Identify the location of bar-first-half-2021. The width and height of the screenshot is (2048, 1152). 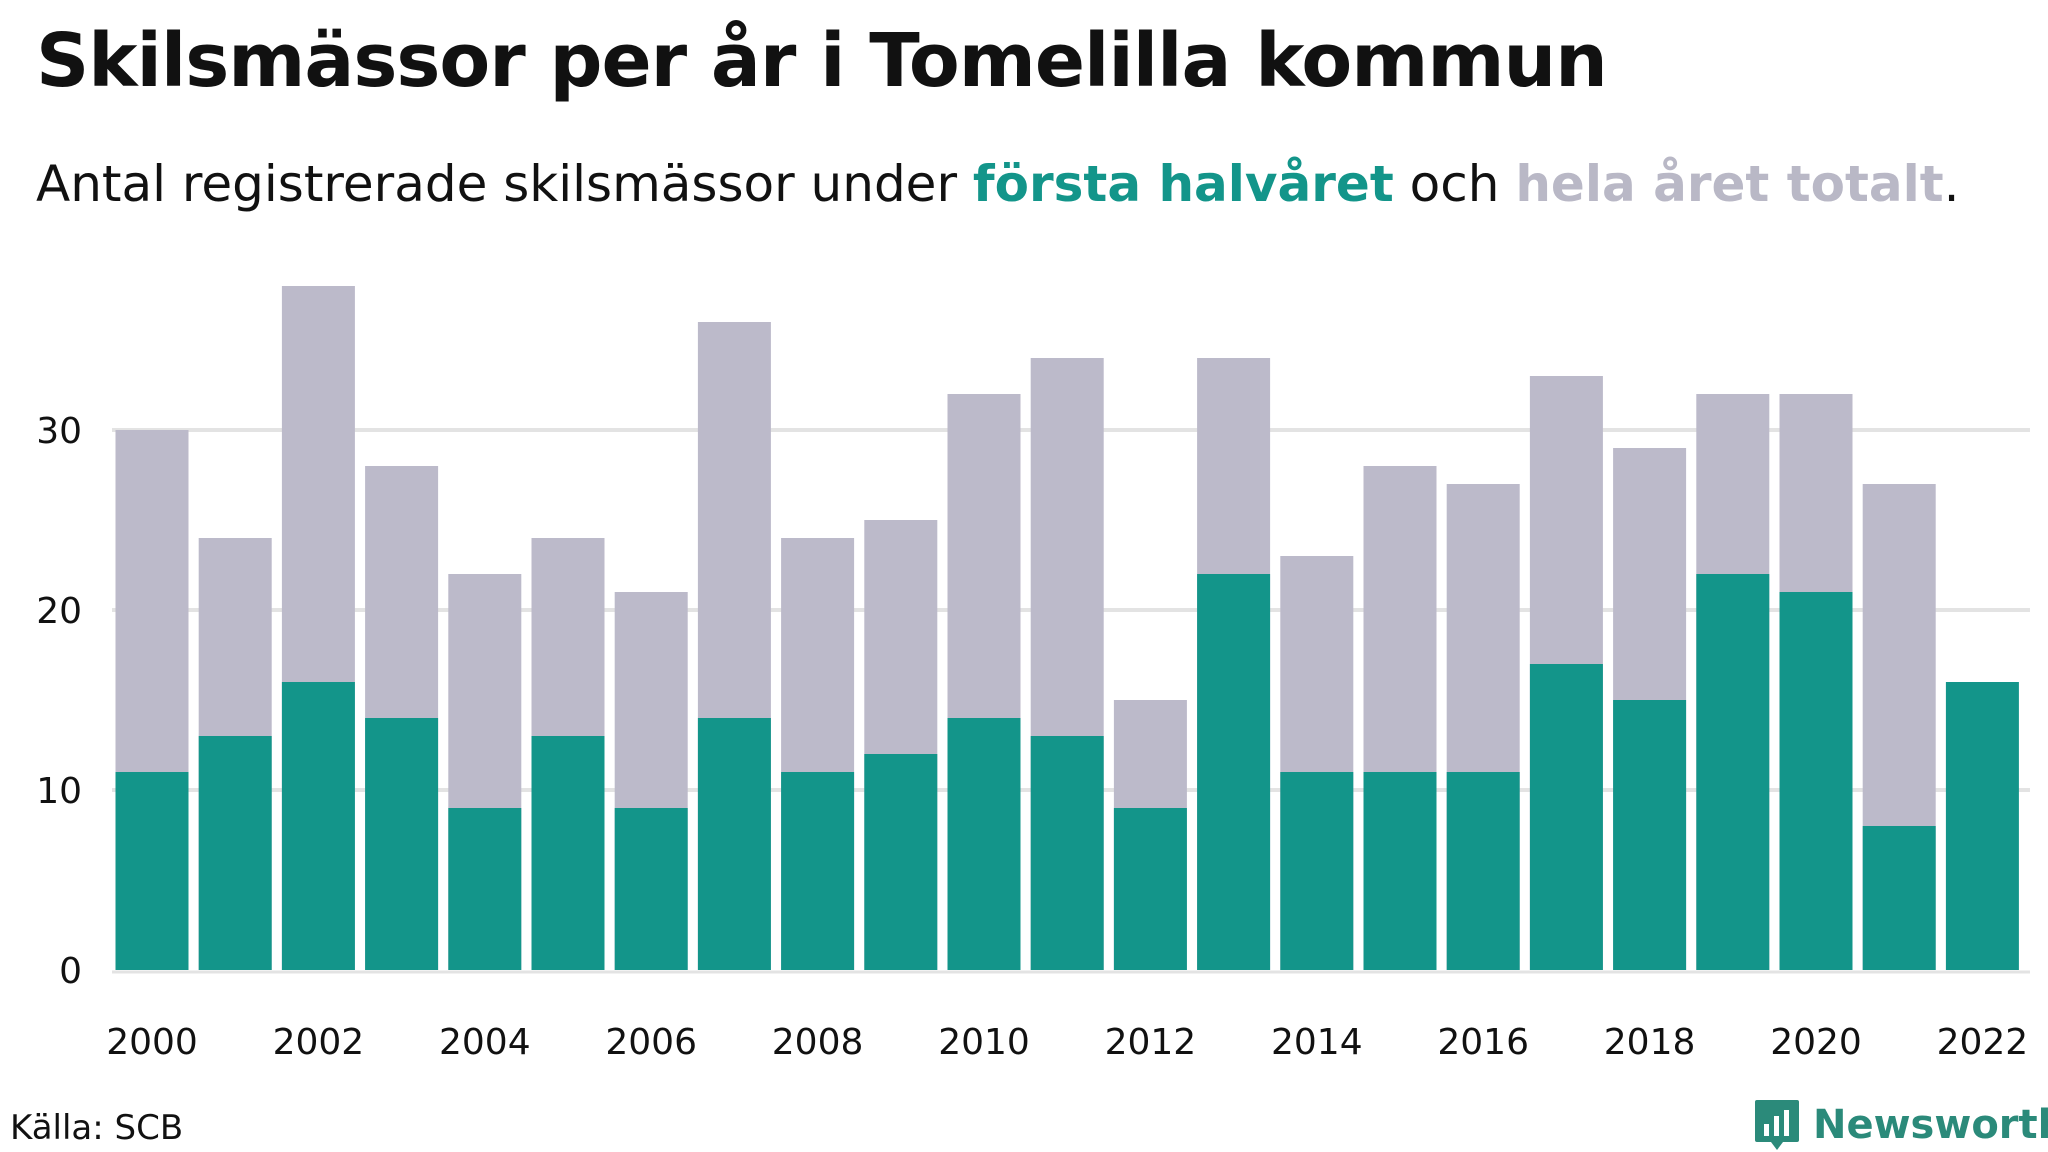
(1899, 898).